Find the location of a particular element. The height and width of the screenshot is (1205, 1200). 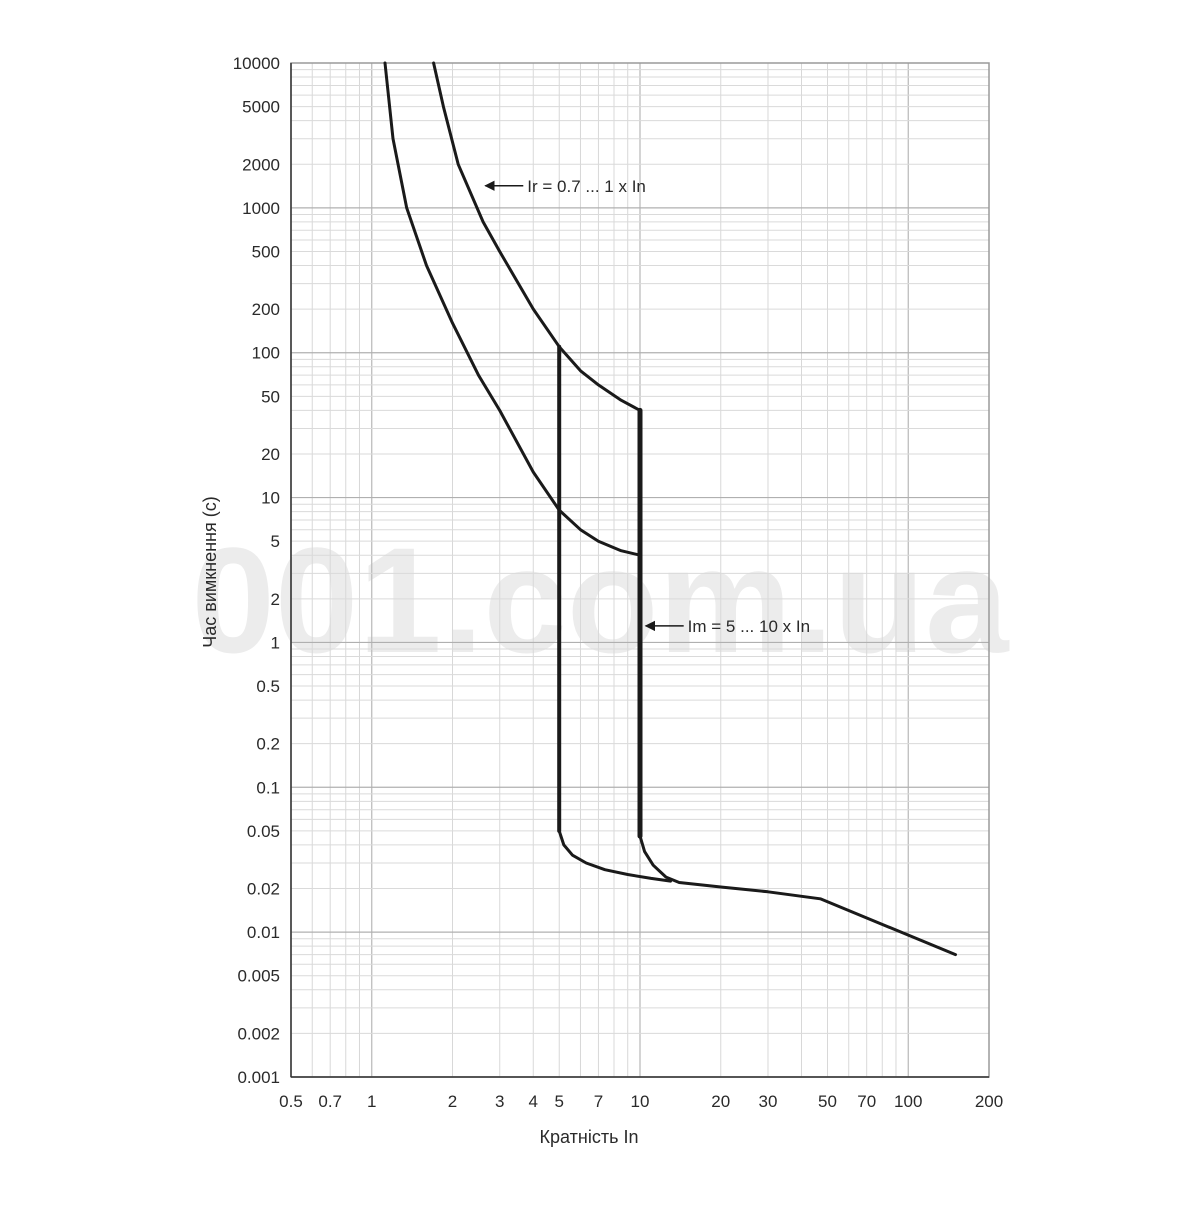

x-tick-label: 0.5 is located at coordinates (291, 1101).